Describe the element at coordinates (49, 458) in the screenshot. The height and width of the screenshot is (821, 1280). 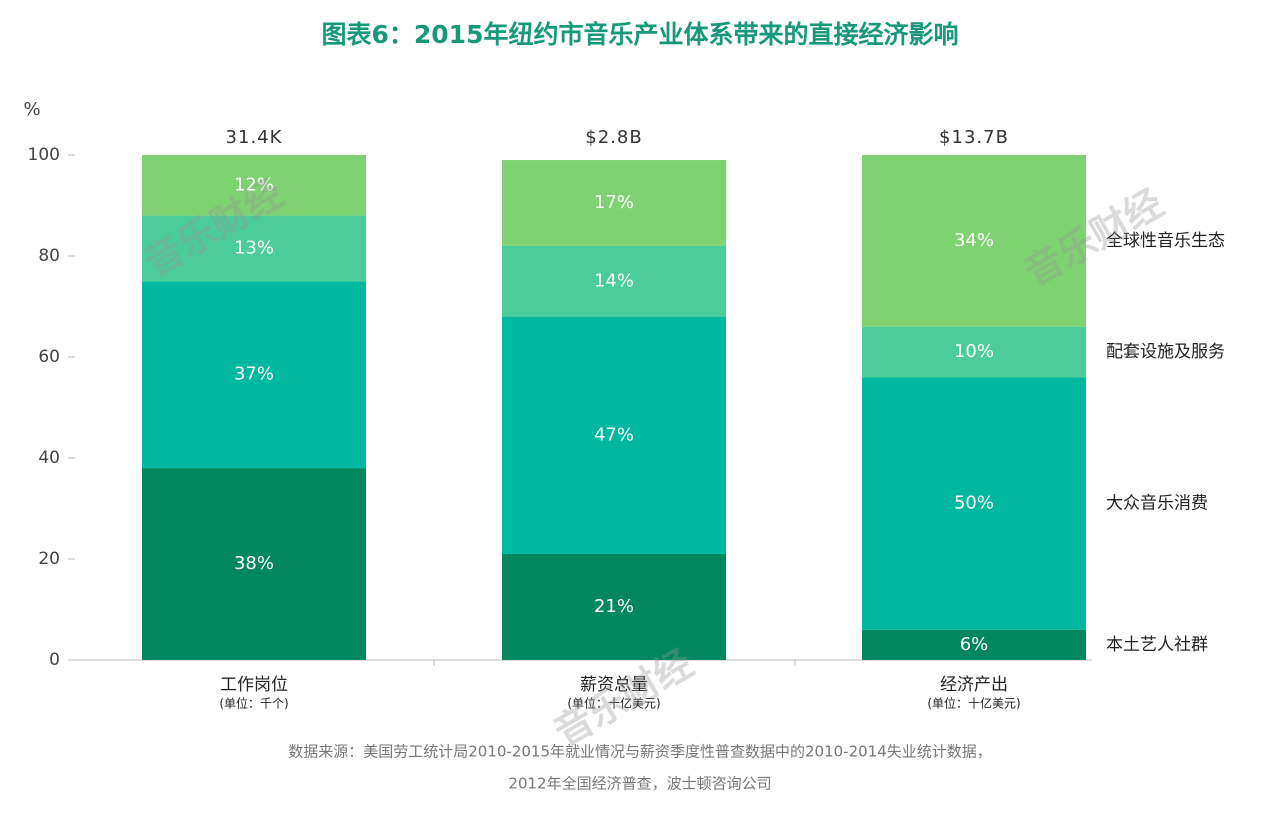
I see `y-tick-label: 40` at that location.